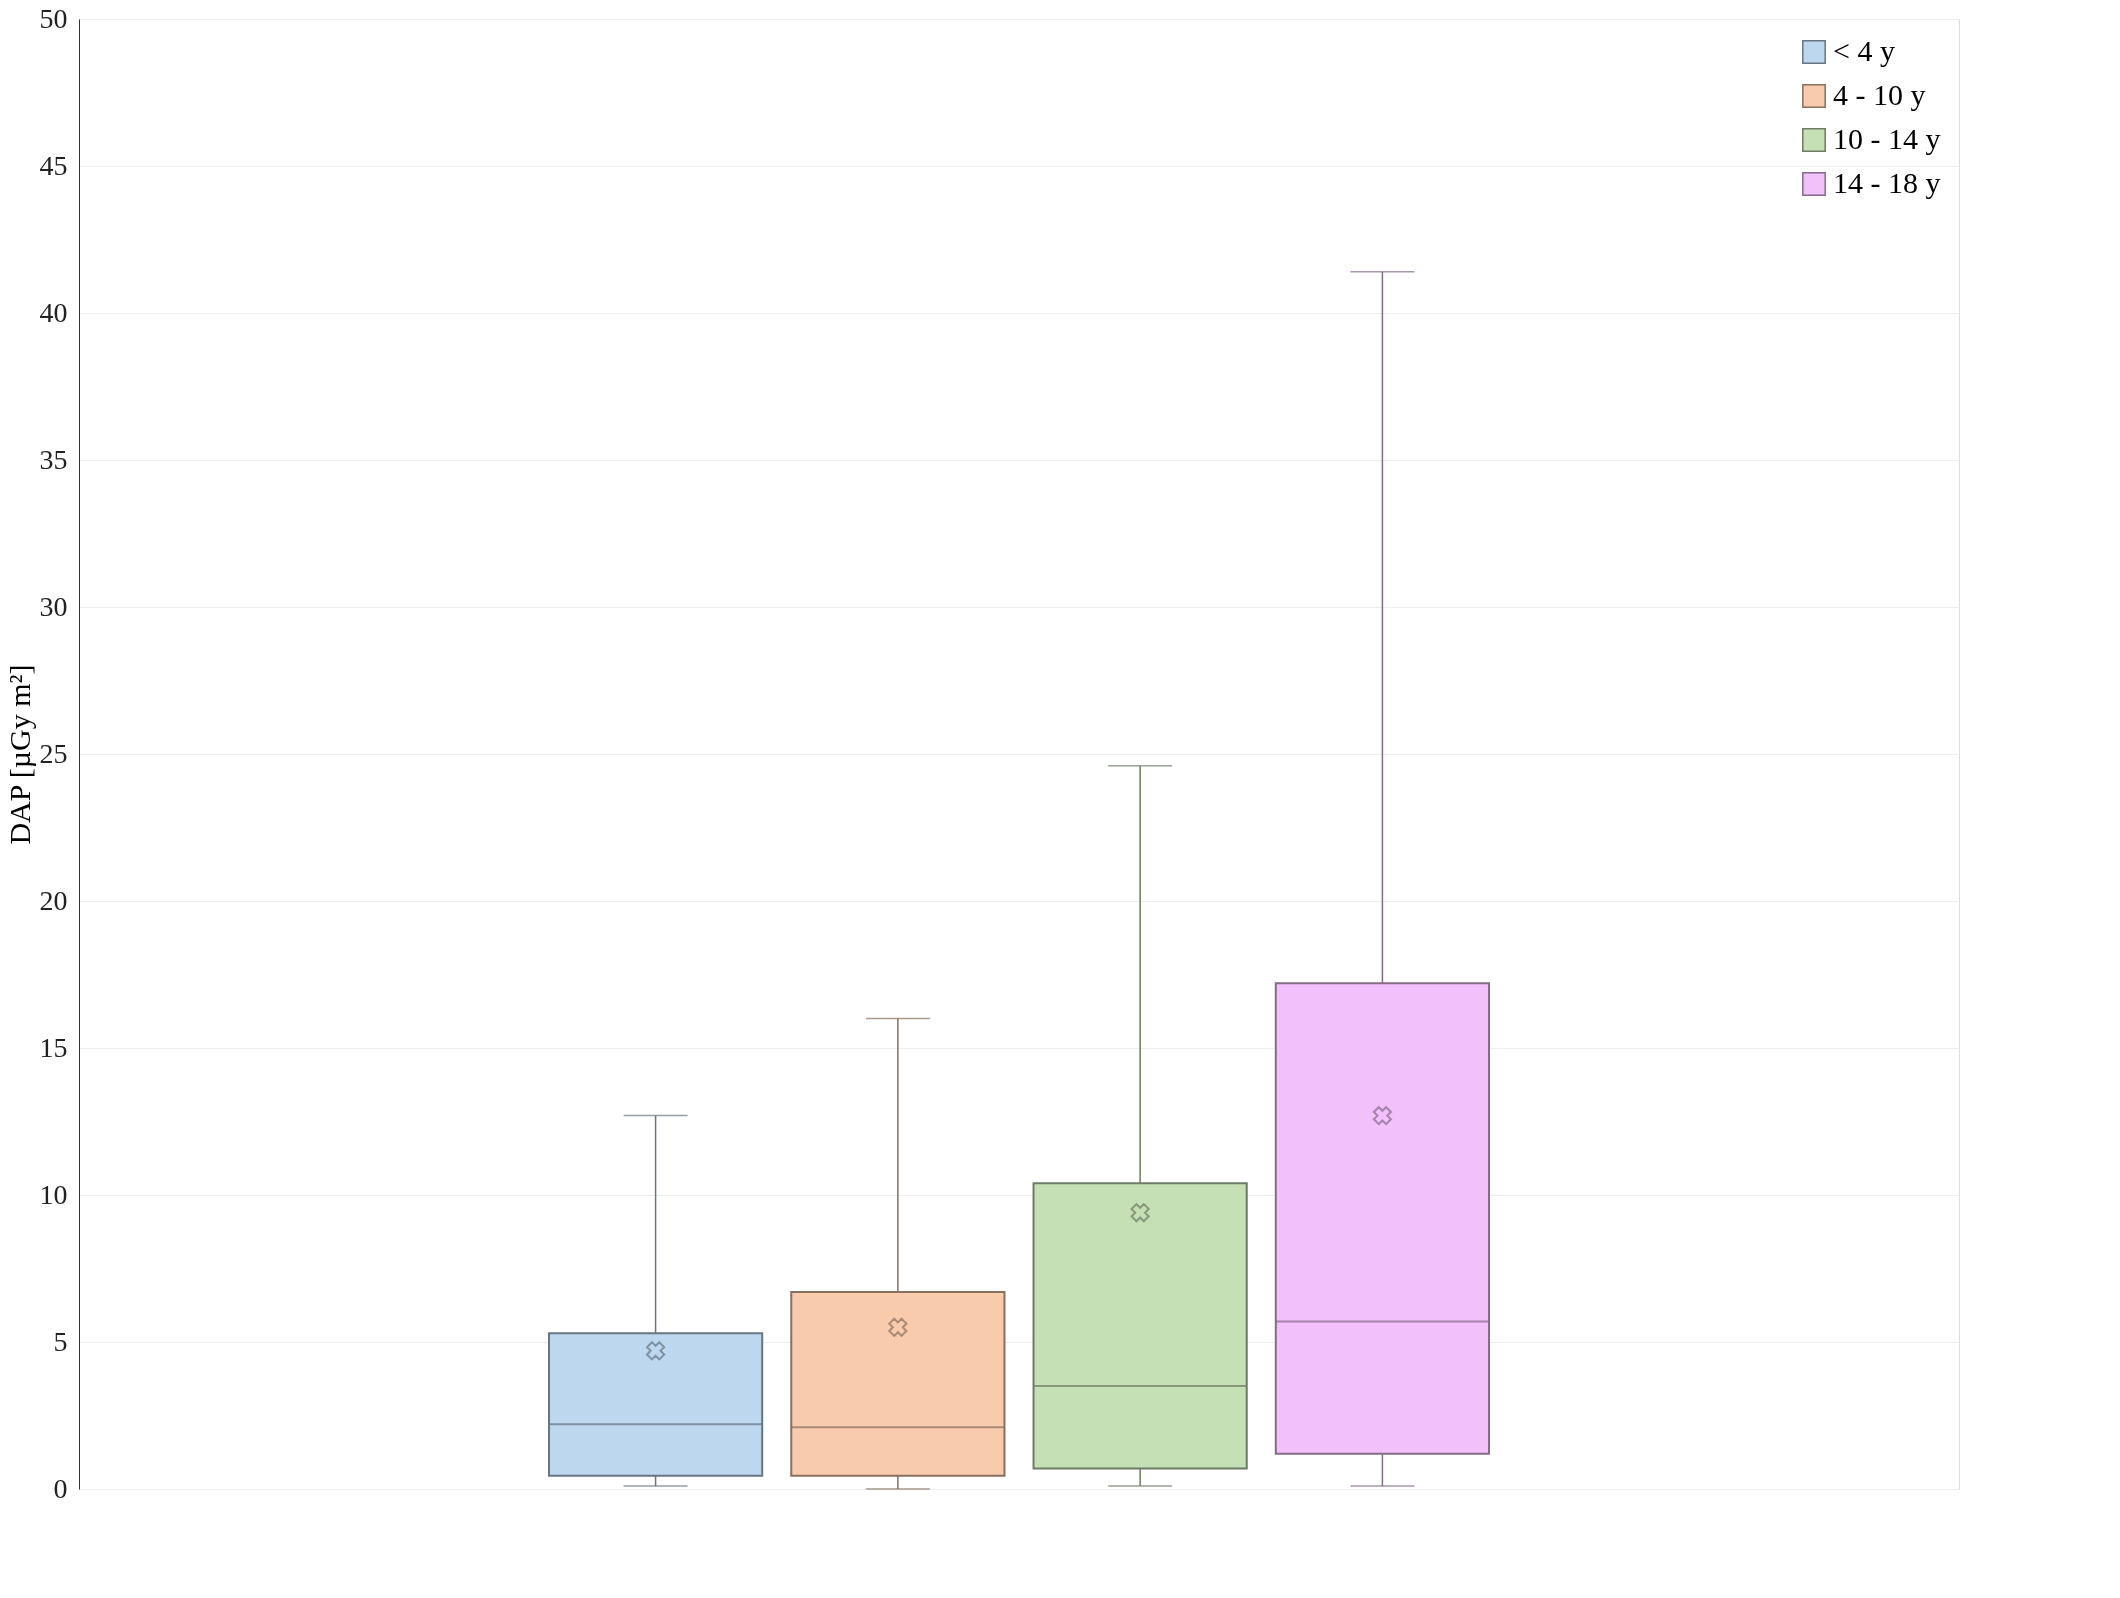  Describe the element at coordinates (60, 1488) in the screenshot. I see `y-tick-label: 0` at that location.